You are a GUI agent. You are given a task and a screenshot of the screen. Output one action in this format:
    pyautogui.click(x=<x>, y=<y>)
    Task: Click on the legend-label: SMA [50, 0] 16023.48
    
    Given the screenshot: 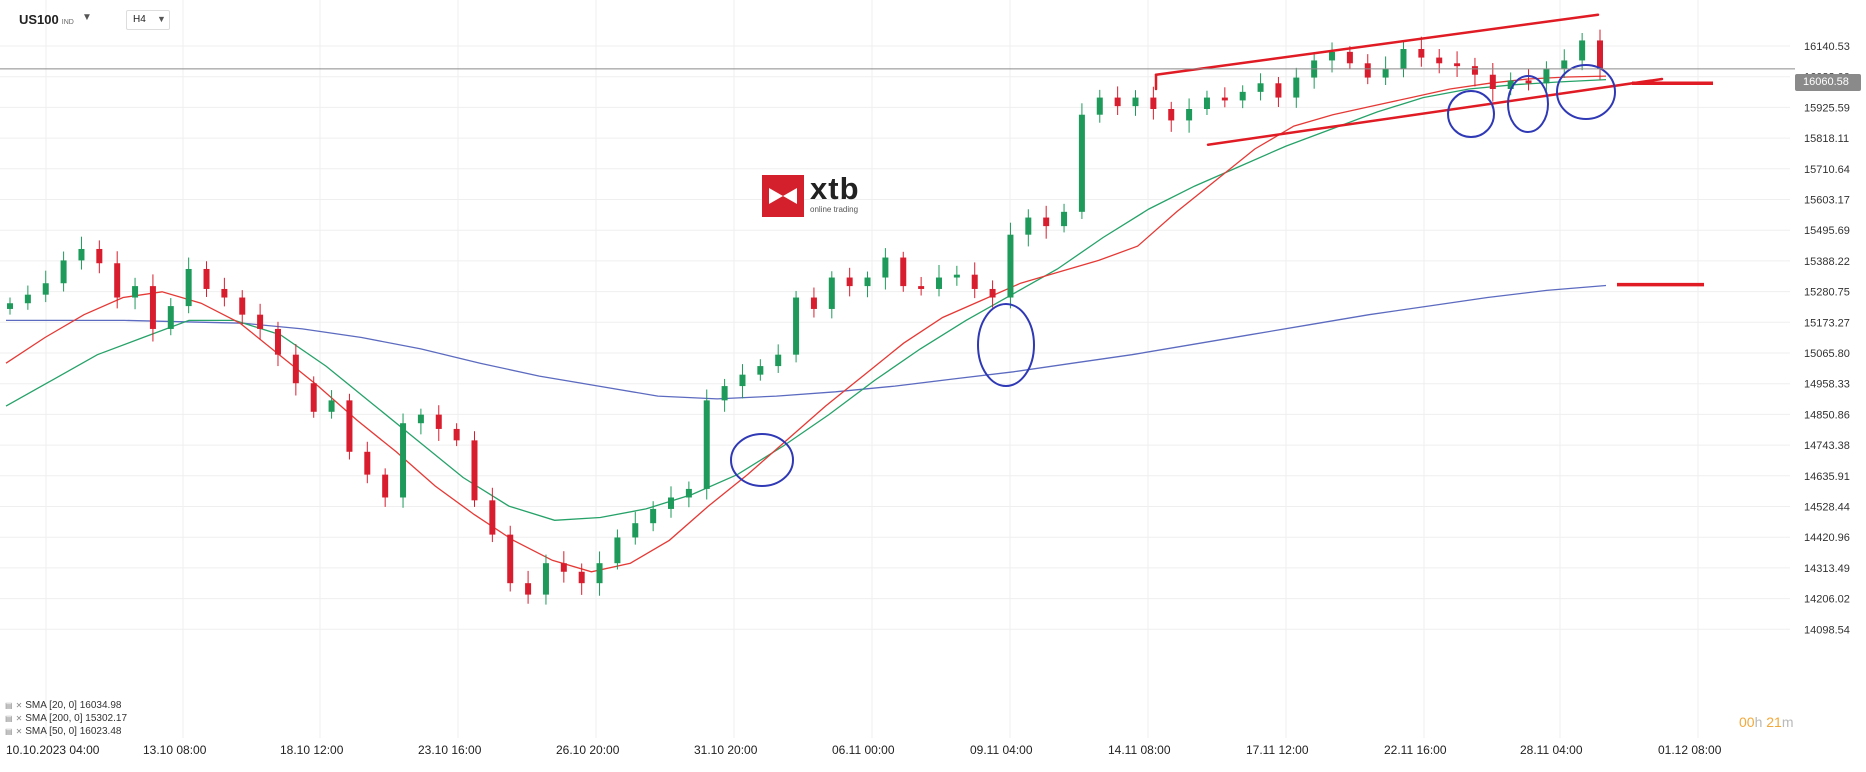 What is the action you would take?
    pyautogui.click(x=73, y=731)
    